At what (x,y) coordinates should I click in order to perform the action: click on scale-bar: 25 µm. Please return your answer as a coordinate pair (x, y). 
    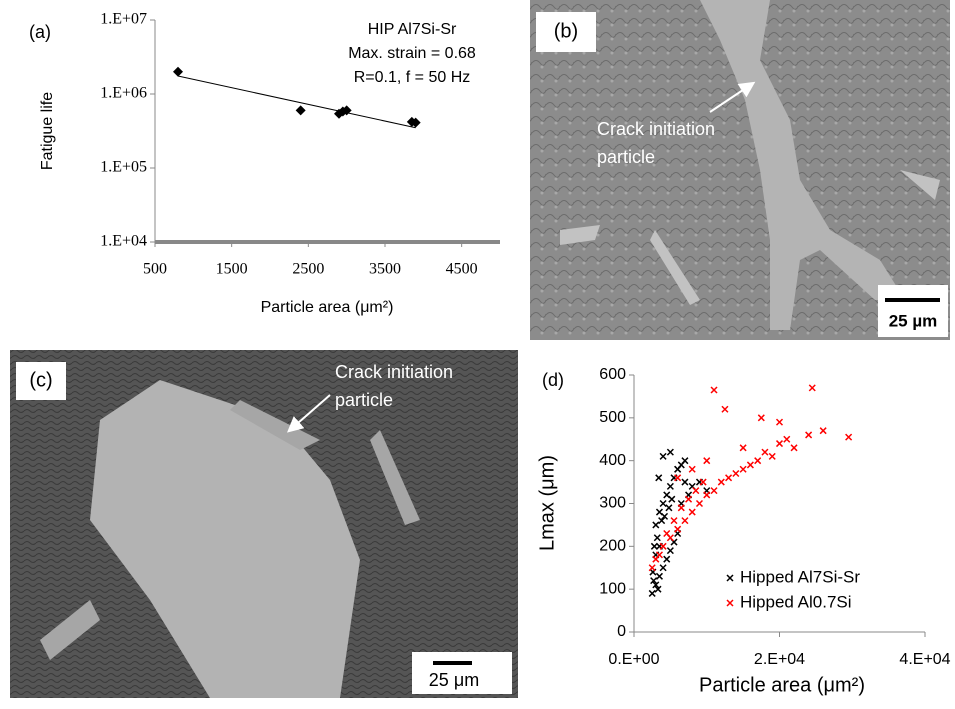
    Looking at the image, I should click on (913, 320).